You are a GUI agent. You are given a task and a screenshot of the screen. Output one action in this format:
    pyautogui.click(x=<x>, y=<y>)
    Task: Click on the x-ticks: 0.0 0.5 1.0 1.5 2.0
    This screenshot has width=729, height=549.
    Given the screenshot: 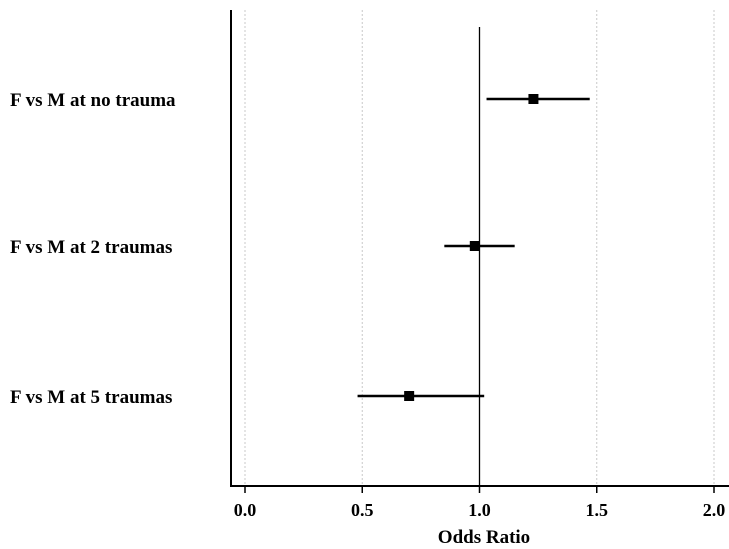 What is the action you would take?
    pyautogui.click(x=480, y=503)
    